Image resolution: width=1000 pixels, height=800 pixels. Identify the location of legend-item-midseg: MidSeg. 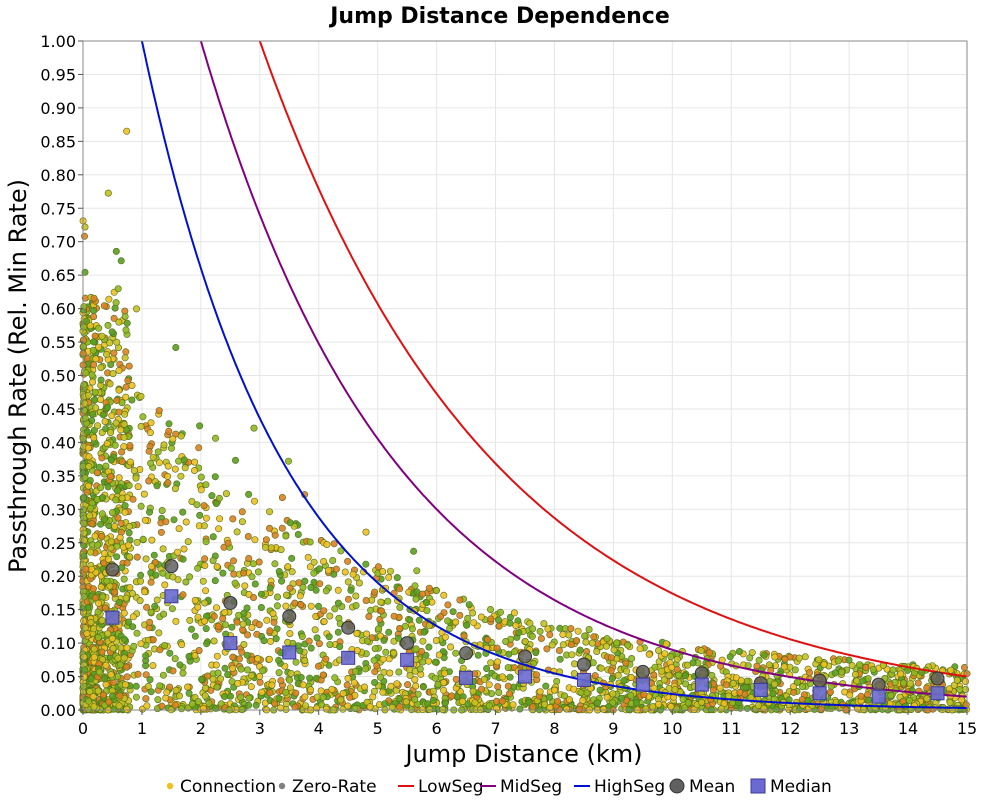
(521, 787).